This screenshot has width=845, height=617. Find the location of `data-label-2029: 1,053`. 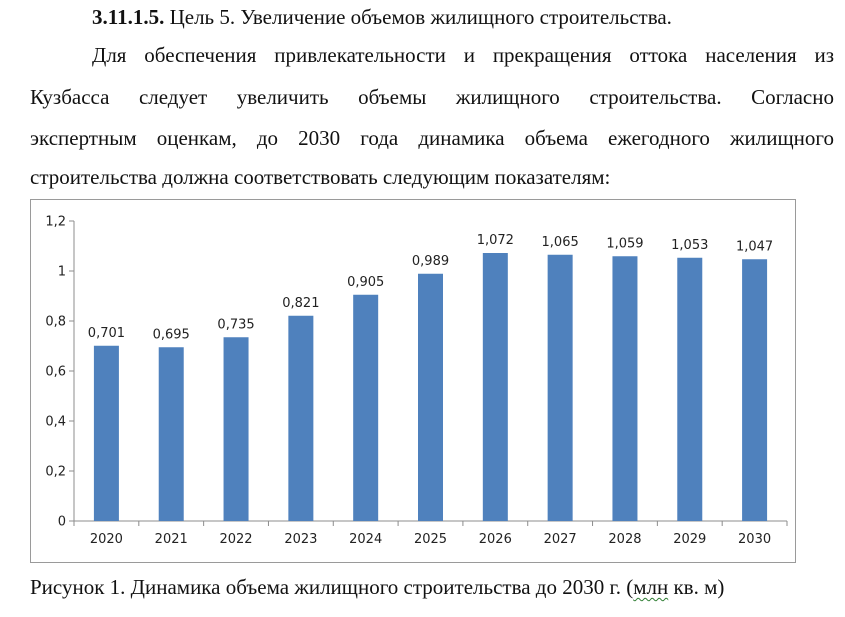

data-label-2029: 1,053 is located at coordinates (689, 245).